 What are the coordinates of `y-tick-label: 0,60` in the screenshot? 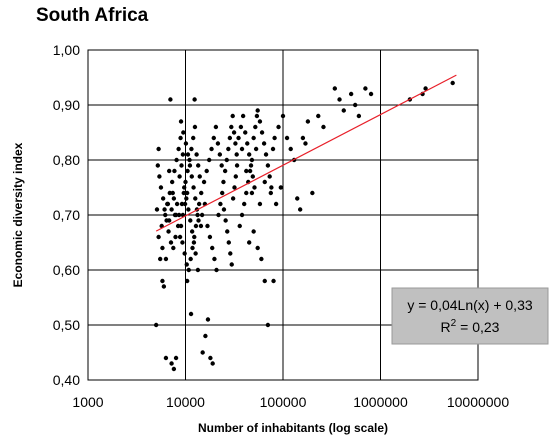 It's located at (66, 270).